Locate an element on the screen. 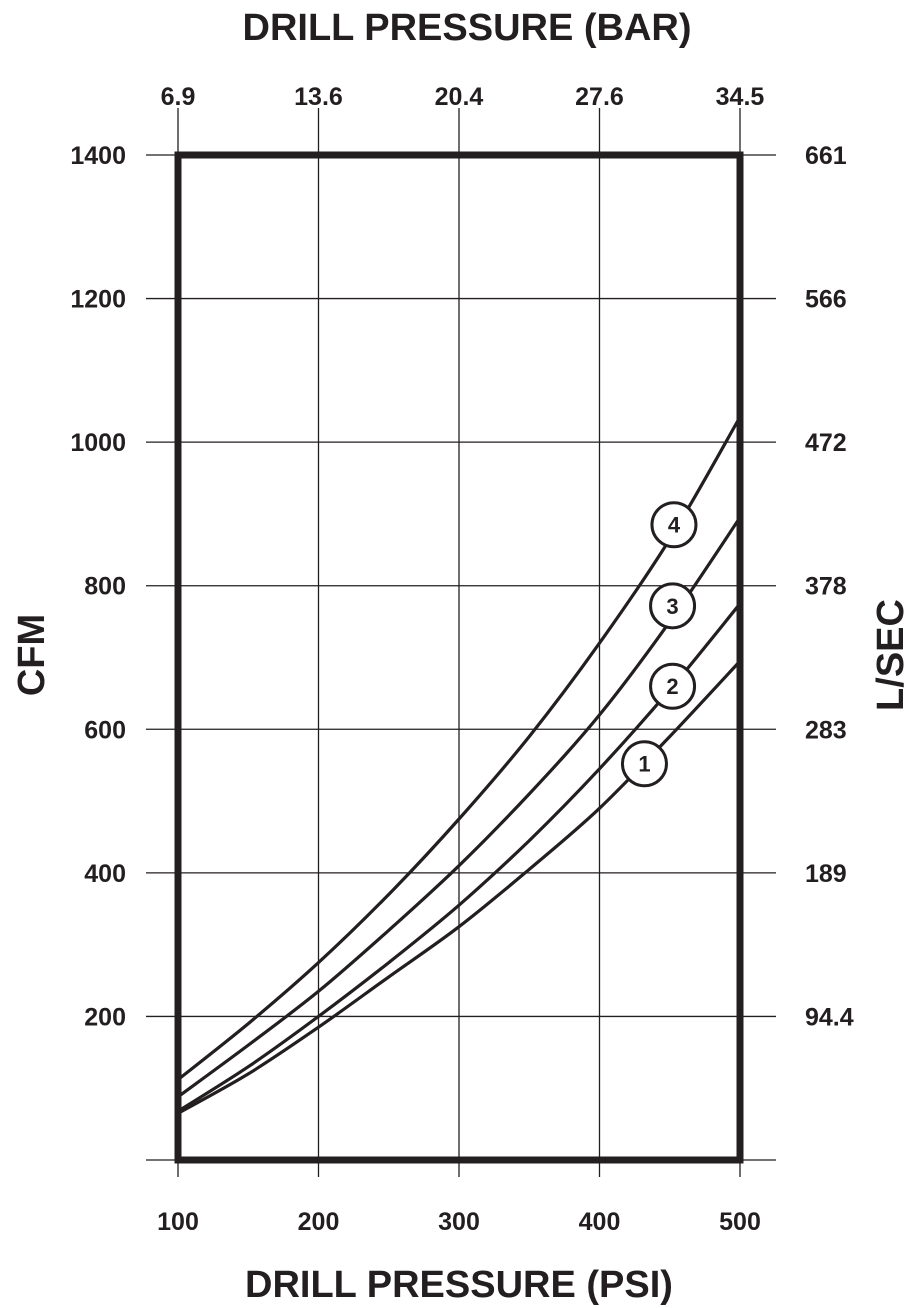 Image resolution: width=909 pixels, height=1308 pixels. y-tick-label: 200 is located at coordinates (105, 1017).